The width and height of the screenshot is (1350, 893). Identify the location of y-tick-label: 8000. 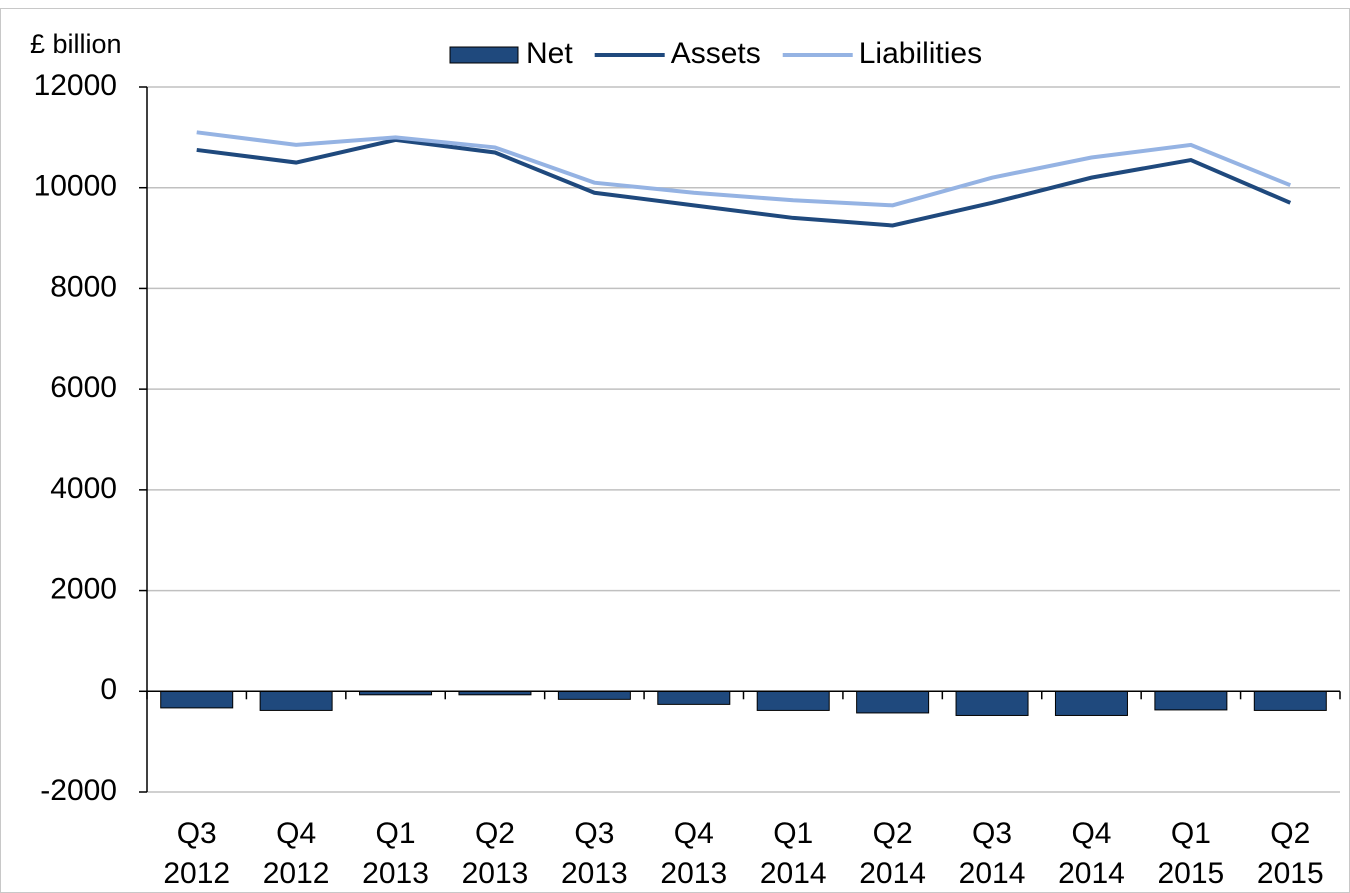
(83, 286).